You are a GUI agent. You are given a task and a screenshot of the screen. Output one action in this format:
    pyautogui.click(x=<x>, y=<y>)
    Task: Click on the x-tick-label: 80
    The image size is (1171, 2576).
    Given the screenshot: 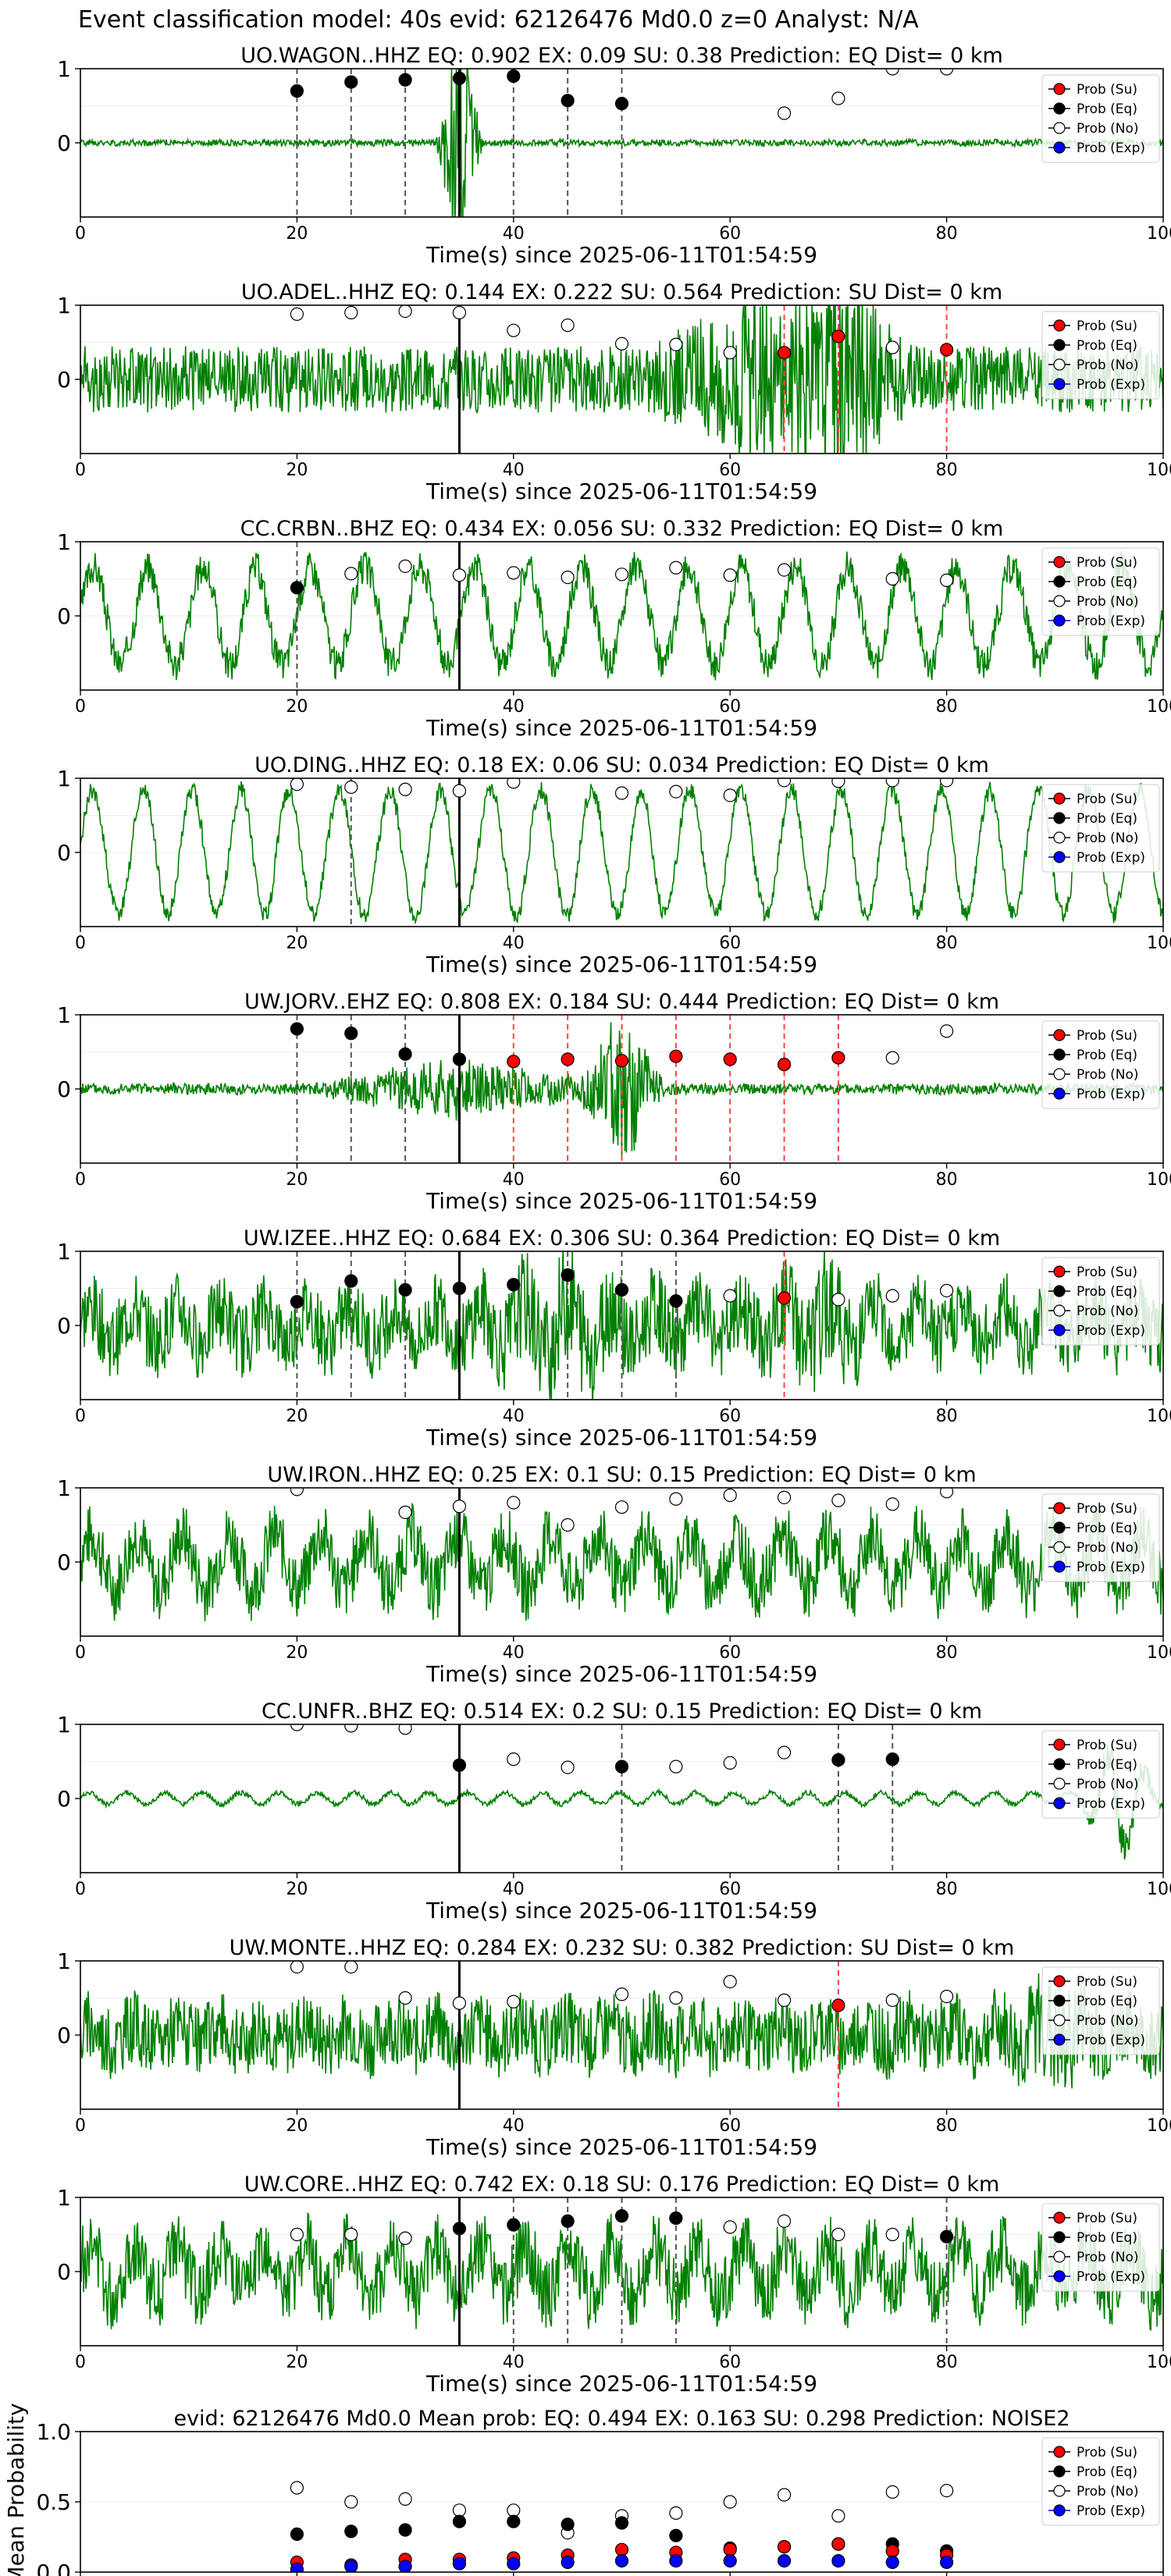 What is the action you would take?
    pyautogui.click(x=947, y=1889)
    